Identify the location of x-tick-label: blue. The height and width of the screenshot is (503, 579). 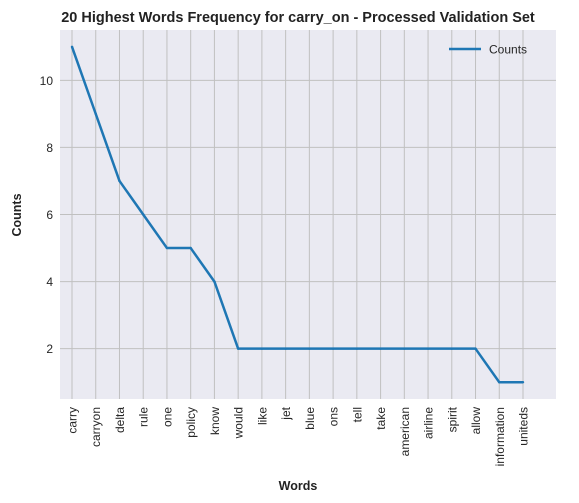
(310, 418).